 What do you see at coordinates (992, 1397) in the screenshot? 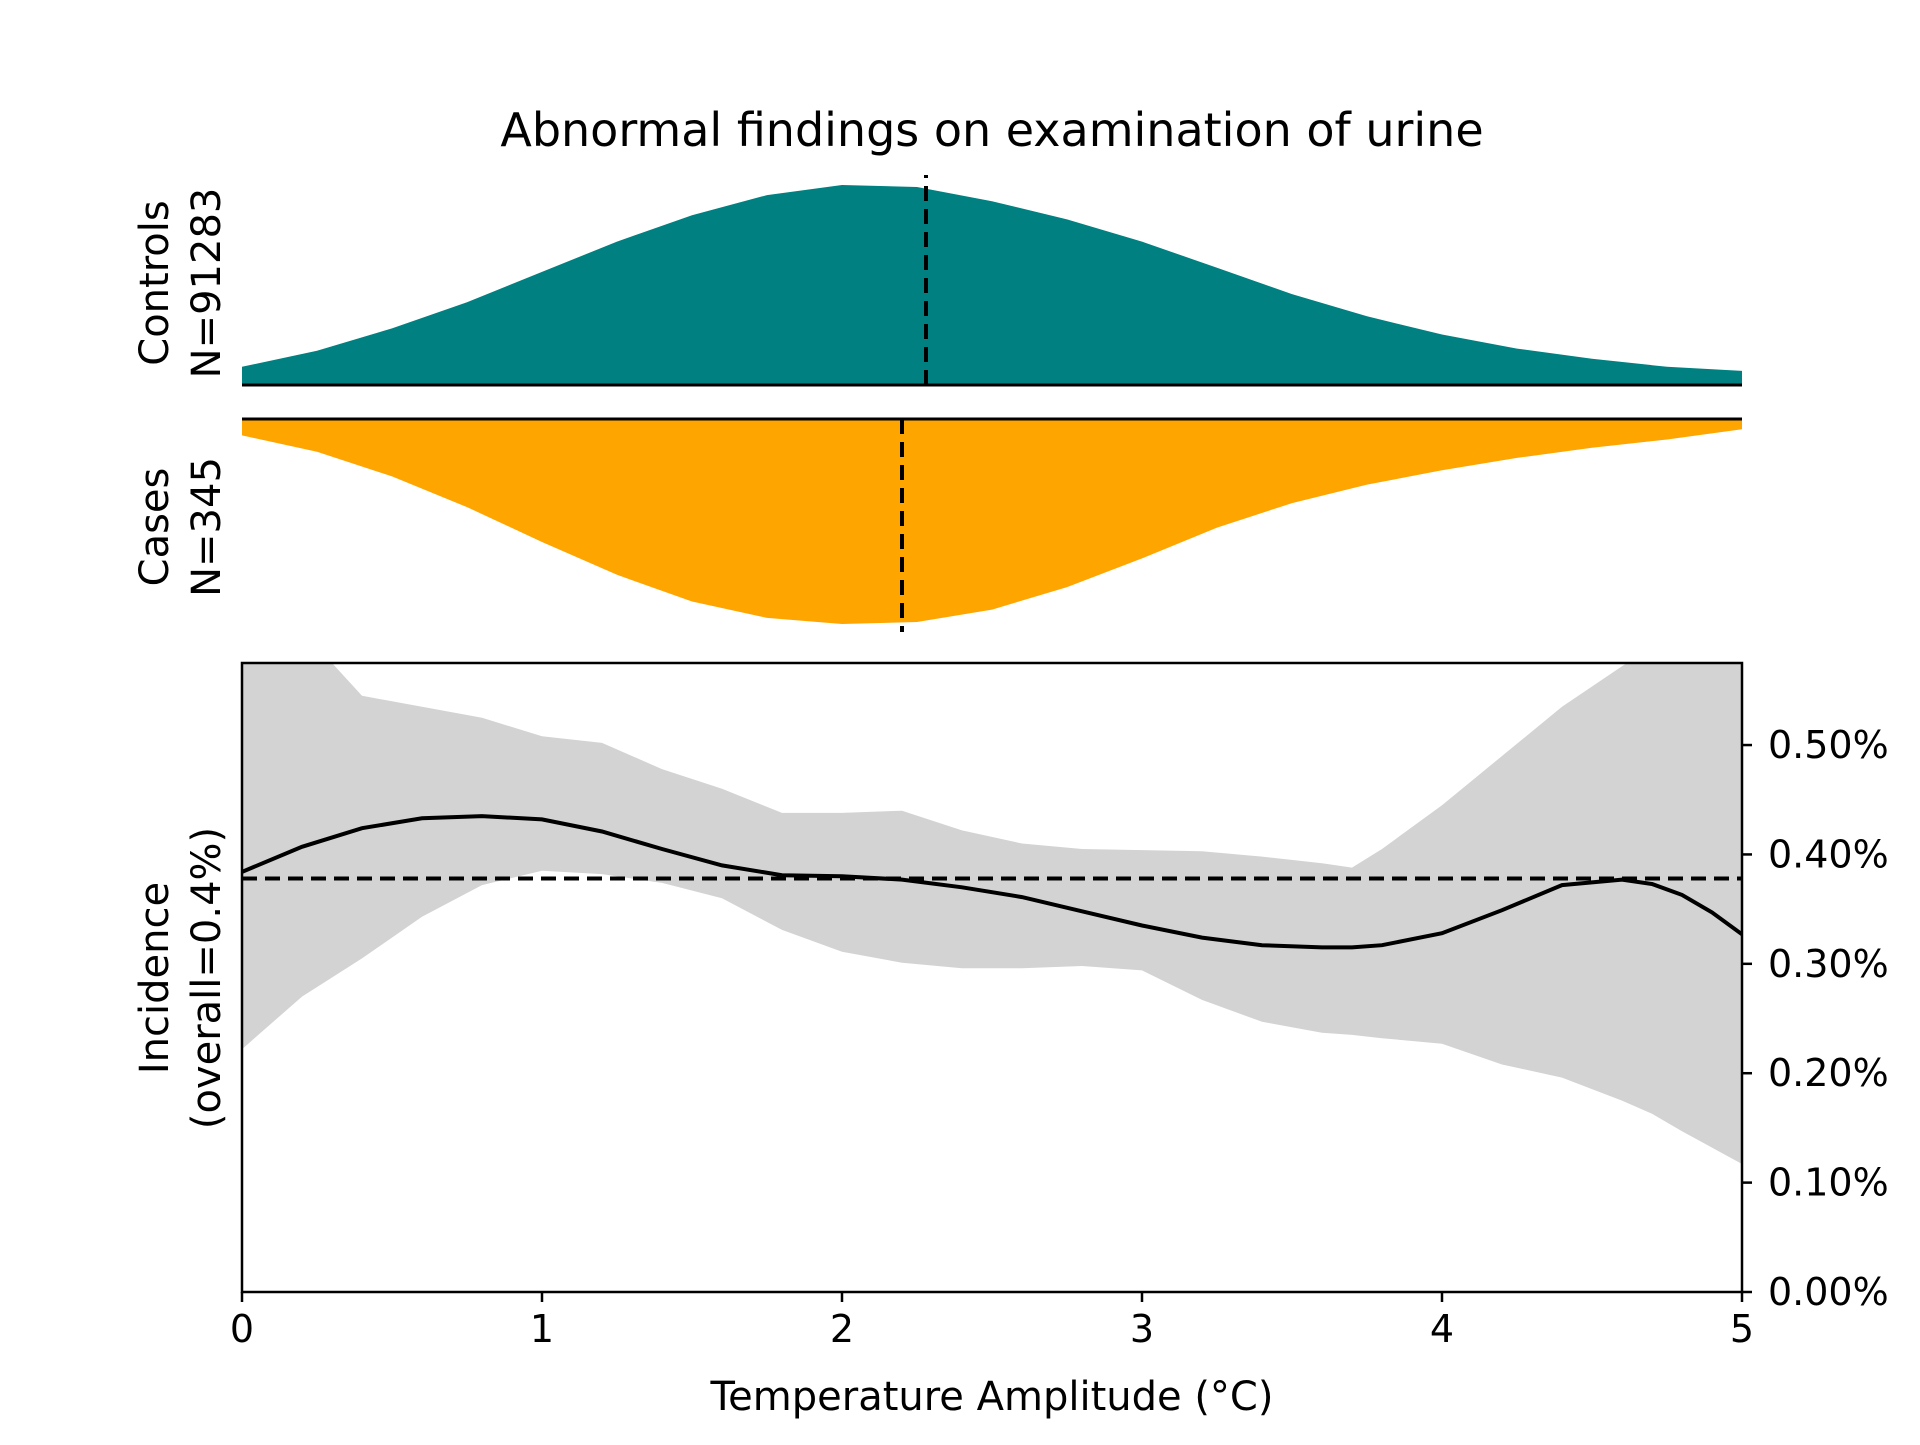
I see `x-axis-label: Temperature Amplitude (°C)` at bounding box center [992, 1397].